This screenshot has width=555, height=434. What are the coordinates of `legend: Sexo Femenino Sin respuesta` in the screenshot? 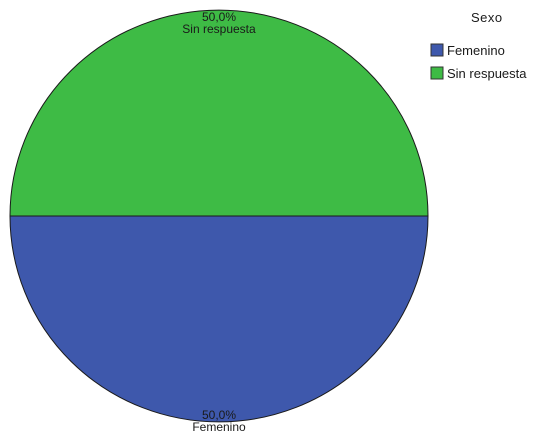 It's located at (478, 45).